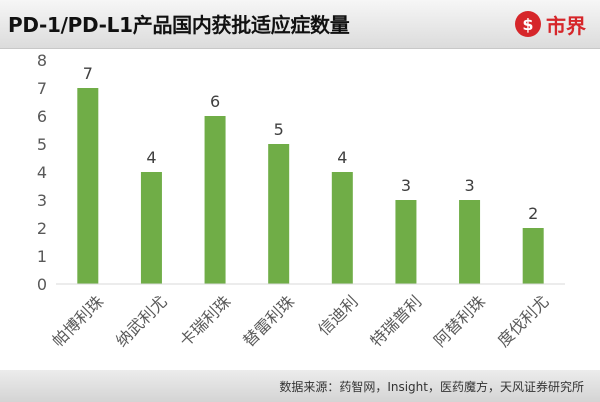 This screenshot has height=402, width=600. I want to click on y-tick-label: 2, so click(42, 228).